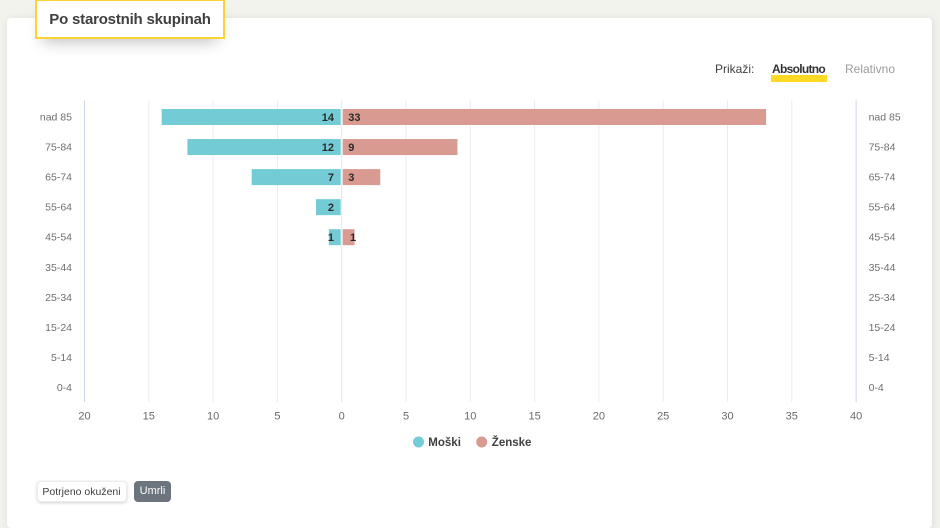 Image resolution: width=940 pixels, height=528 pixels. Describe the element at coordinates (331, 208) in the screenshot. I see `svg-text: 2` at that location.